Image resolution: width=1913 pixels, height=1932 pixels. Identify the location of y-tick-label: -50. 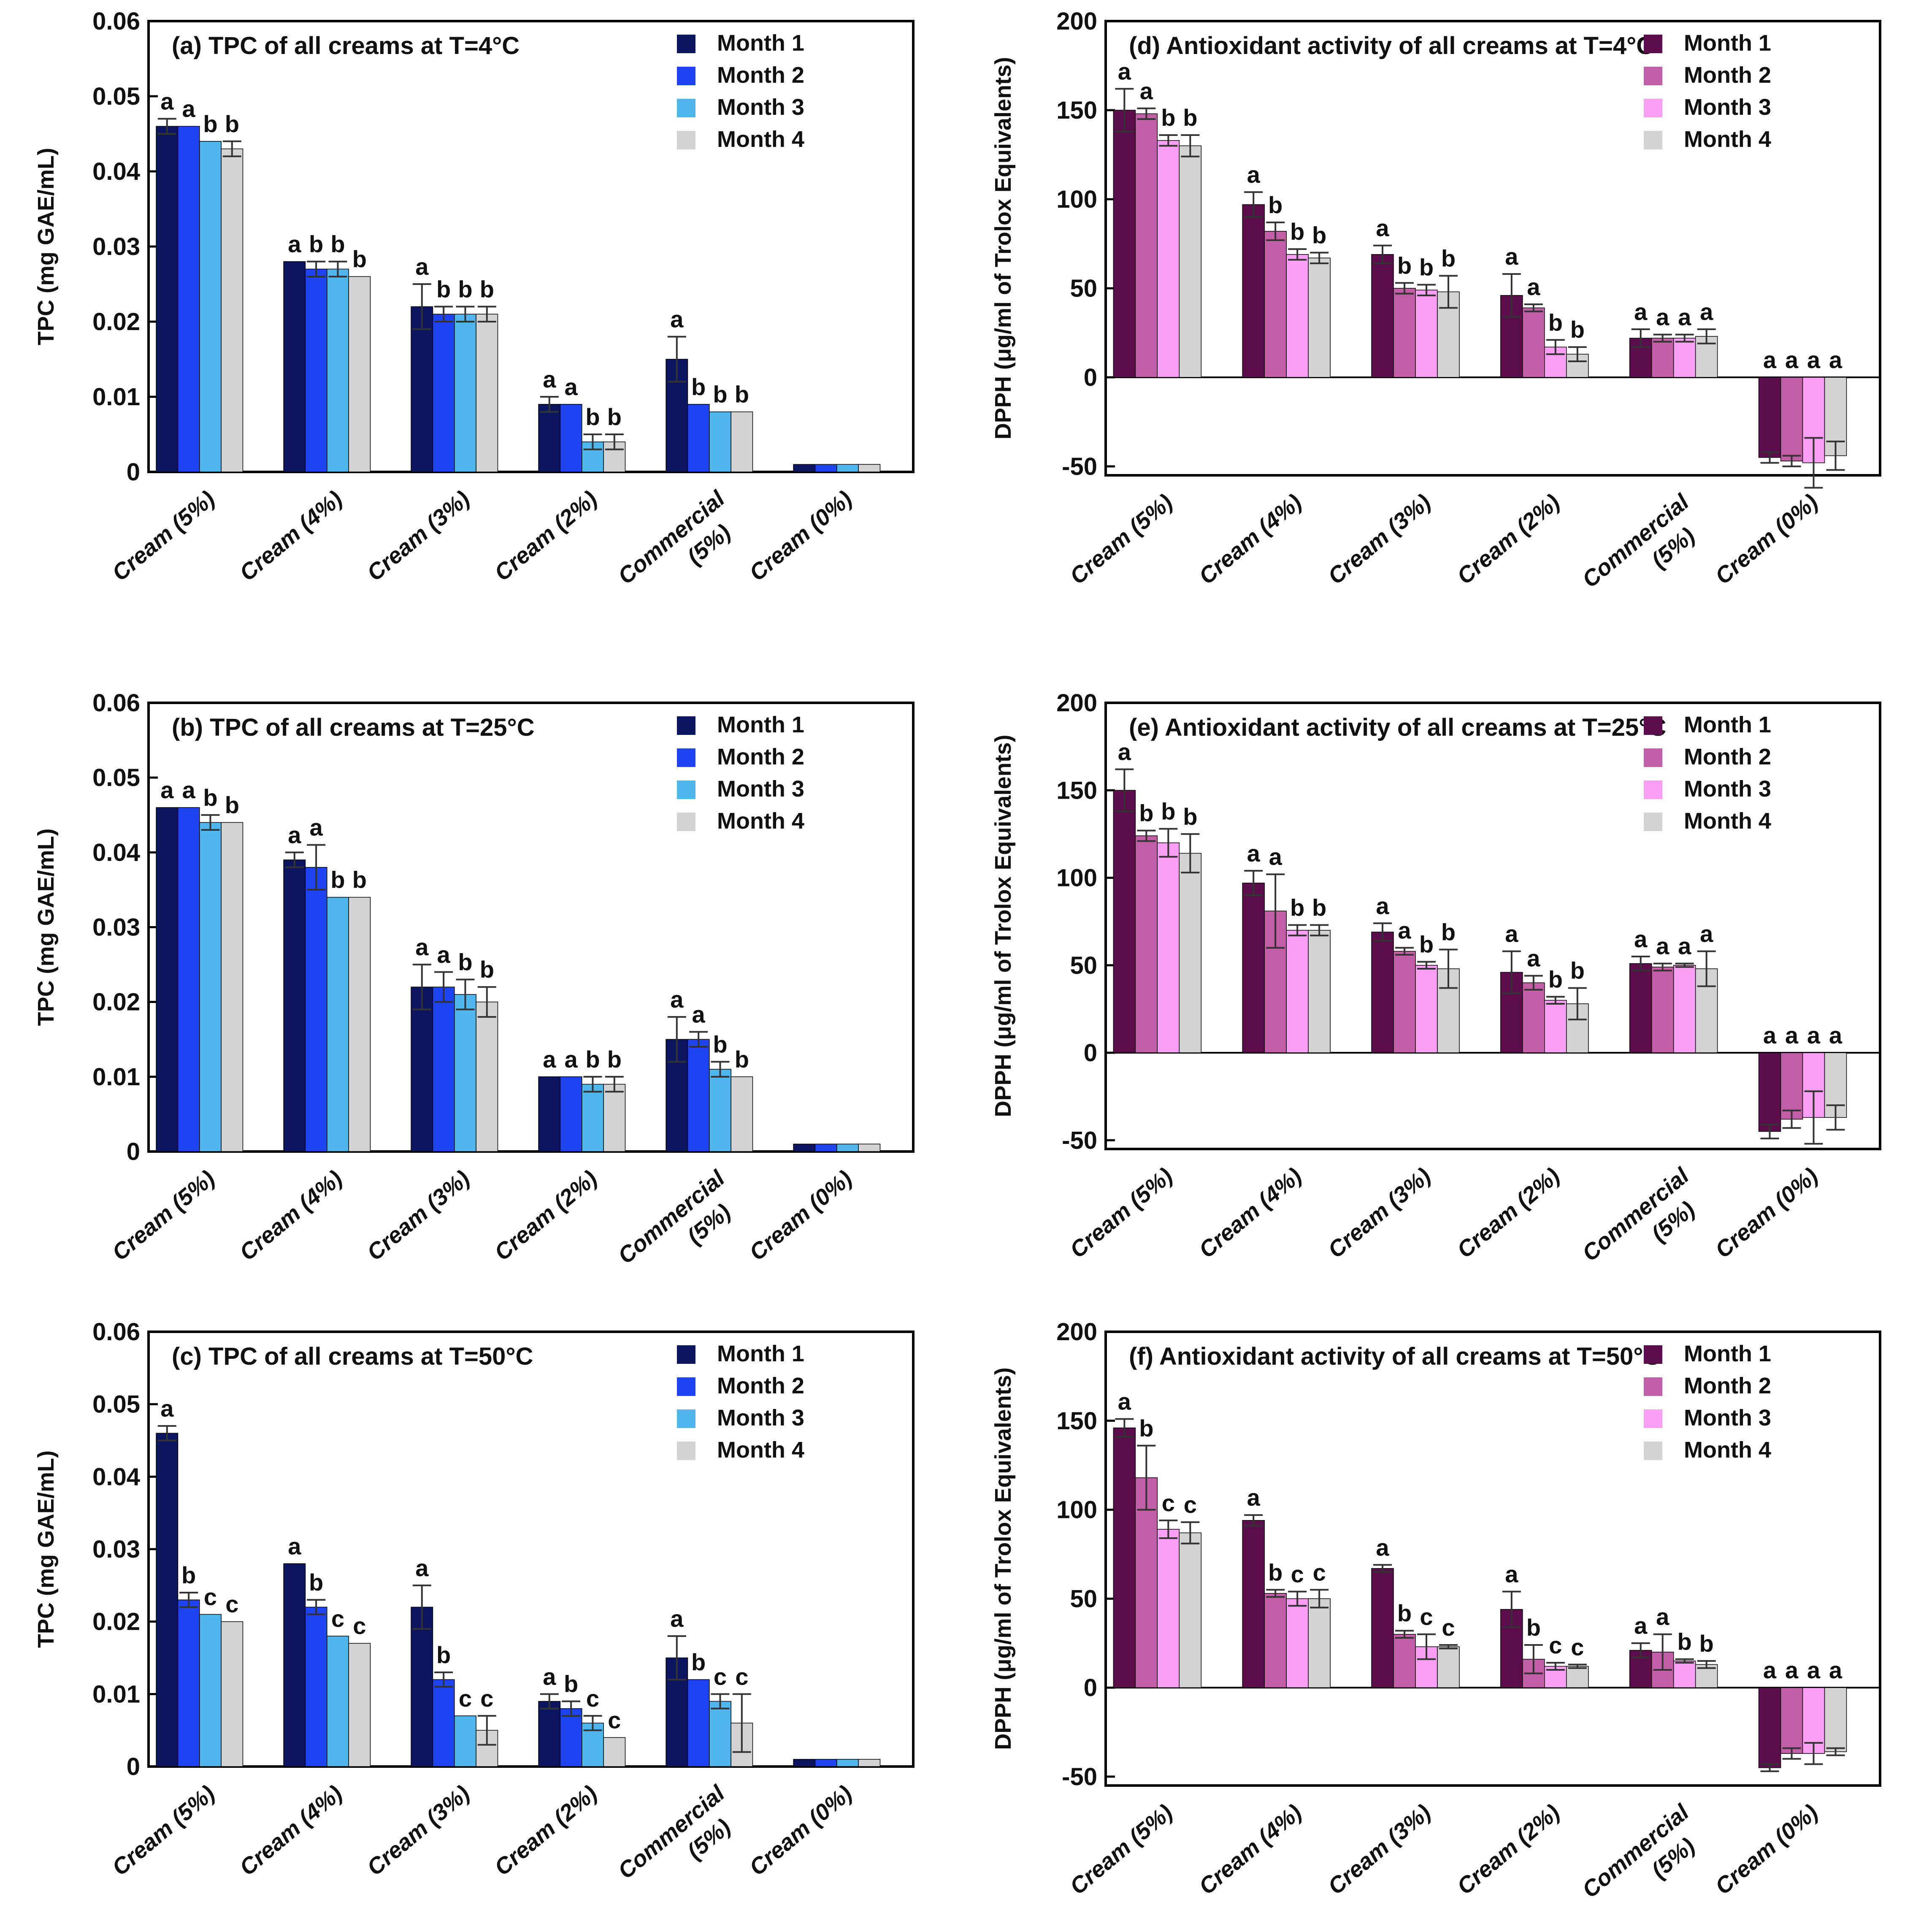
(1079, 466).